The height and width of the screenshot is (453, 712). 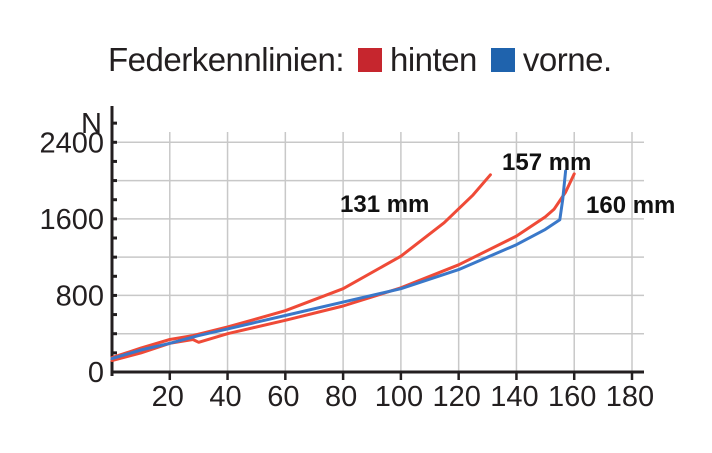 I want to click on legend-swatch-hinten, so click(x=370, y=60).